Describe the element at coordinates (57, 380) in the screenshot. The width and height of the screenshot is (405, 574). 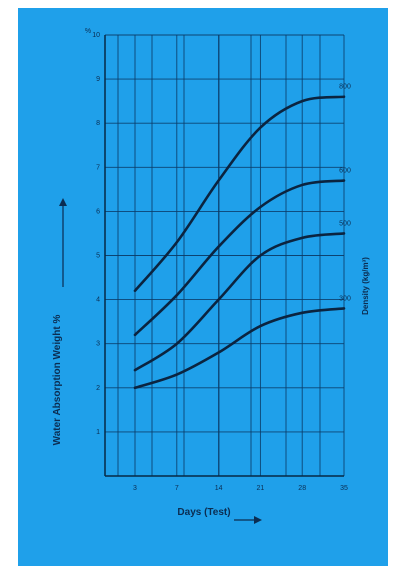
I see `y-axis-title: Water Absorption Weight %` at that location.